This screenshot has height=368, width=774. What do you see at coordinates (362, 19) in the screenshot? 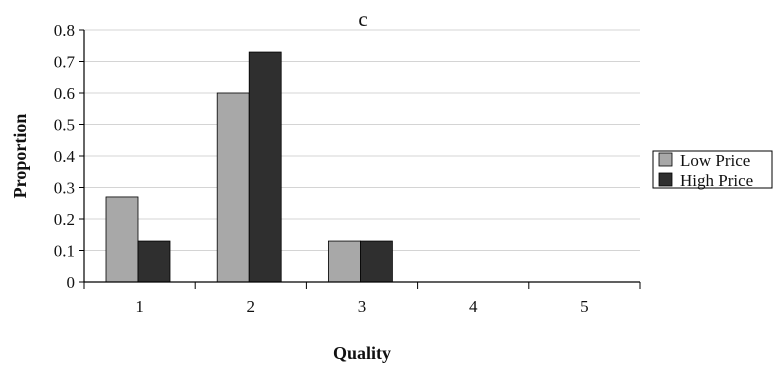
I see `chart-title: c` at bounding box center [362, 19].